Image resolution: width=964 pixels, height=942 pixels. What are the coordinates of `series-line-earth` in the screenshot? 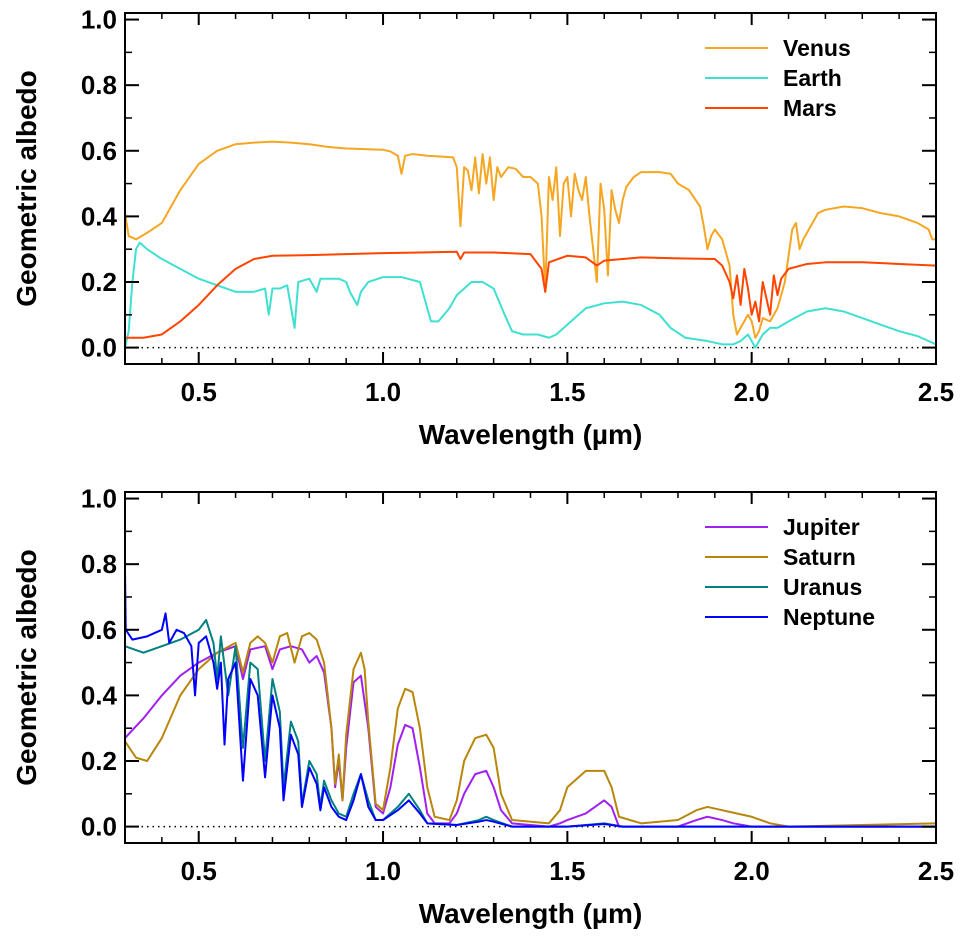 It's located at (530, 295).